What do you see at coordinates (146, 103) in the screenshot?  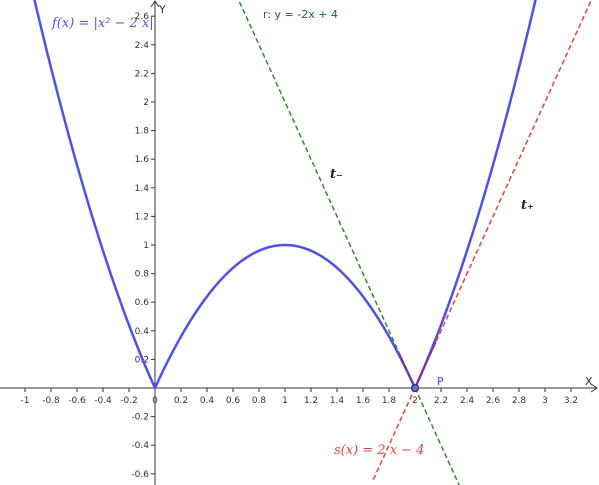 I see `y-tick-label: 2` at bounding box center [146, 103].